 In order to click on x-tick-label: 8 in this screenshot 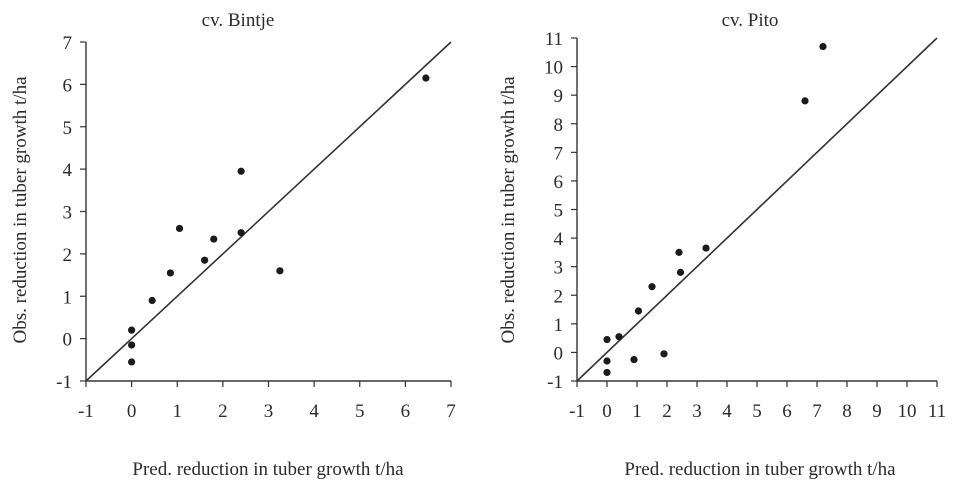, I will do `click(847, 411)`.